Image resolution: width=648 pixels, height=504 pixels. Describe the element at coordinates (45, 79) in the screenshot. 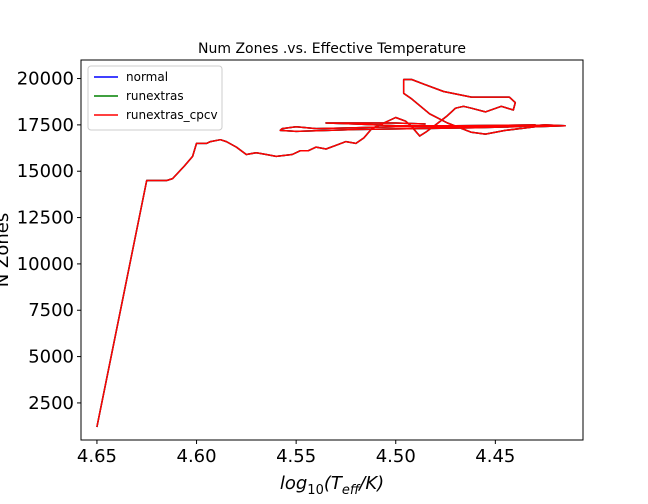

I see `y-tick-label: 20000` at that location.